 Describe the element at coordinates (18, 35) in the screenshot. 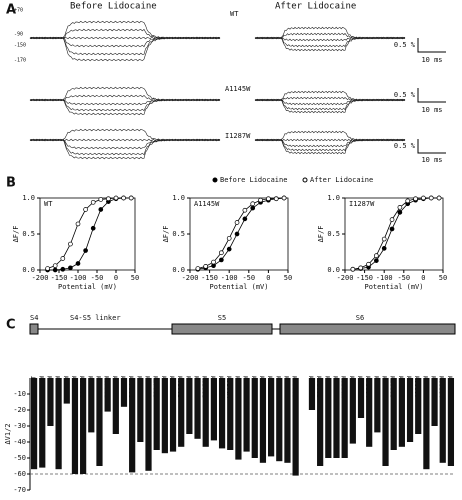

I see `protocol-label: -90` at that location.